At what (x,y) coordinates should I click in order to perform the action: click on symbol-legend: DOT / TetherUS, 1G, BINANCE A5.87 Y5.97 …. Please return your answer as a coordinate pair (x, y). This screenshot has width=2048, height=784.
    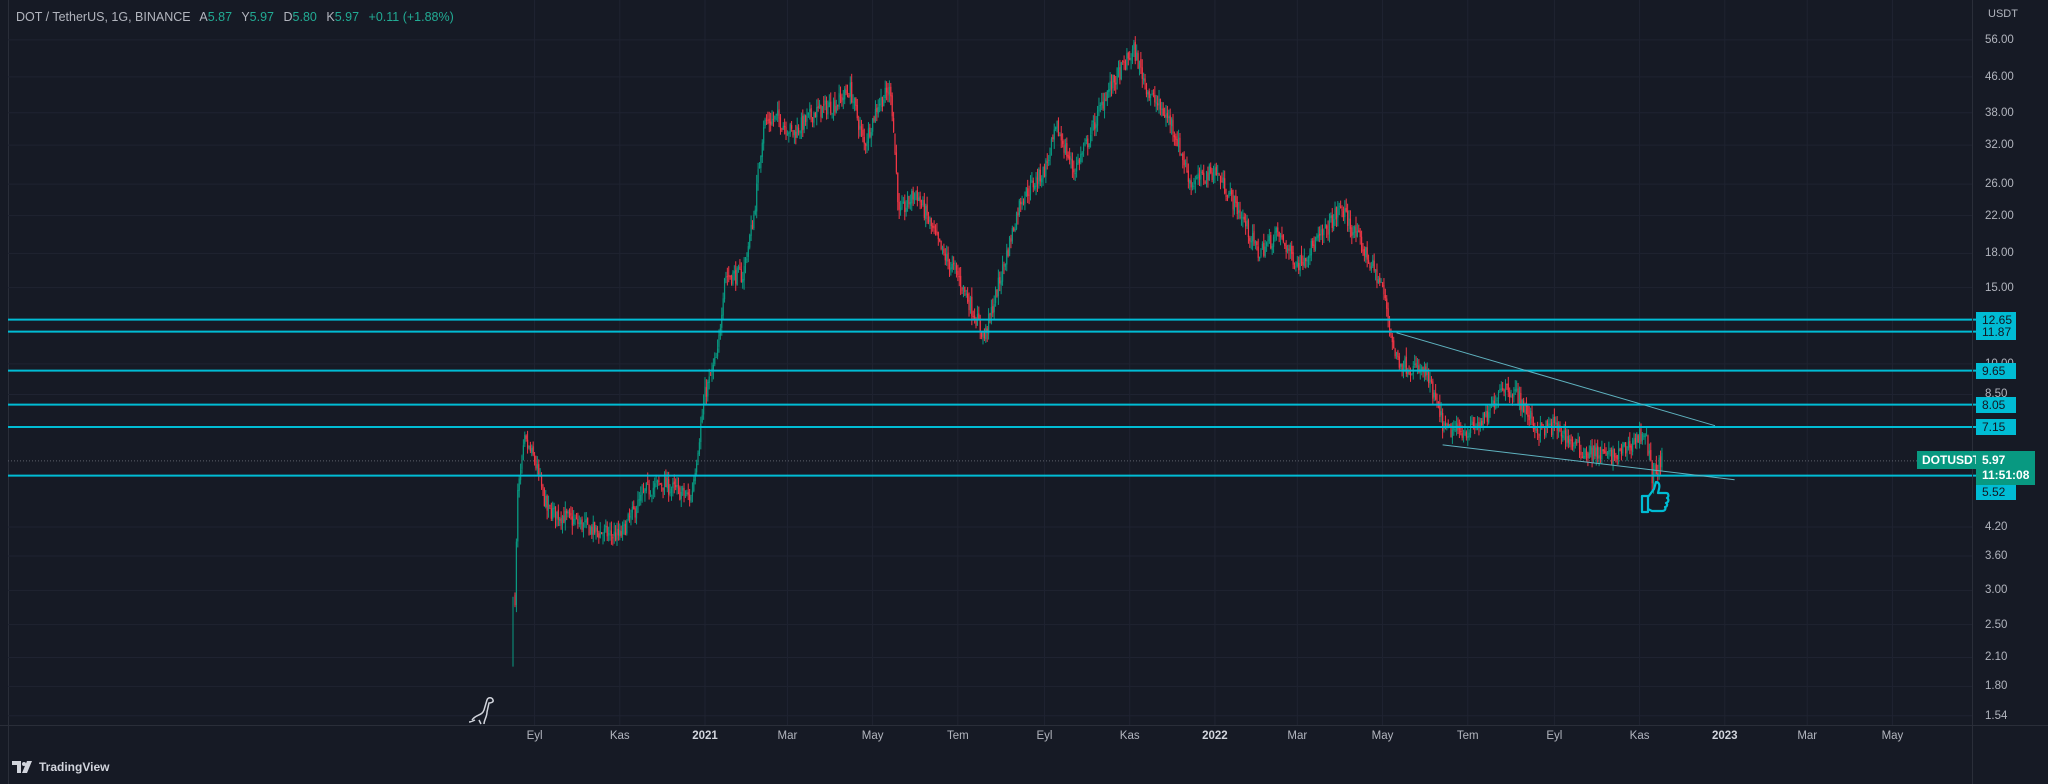
    Looking at the image, I should click on (238, 17).